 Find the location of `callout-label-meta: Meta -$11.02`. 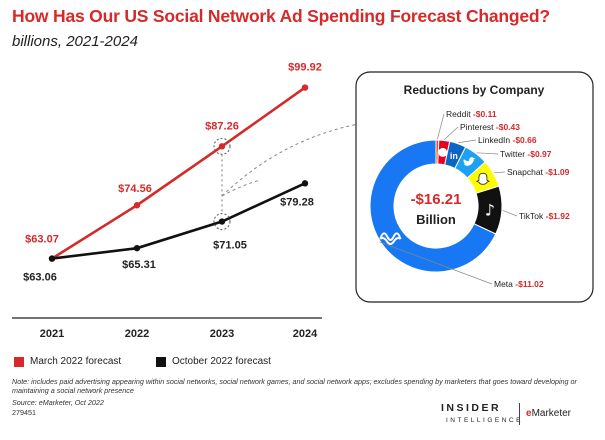

callout-label-meta: Meta -$11.02 is located at coordinates (519, 284).